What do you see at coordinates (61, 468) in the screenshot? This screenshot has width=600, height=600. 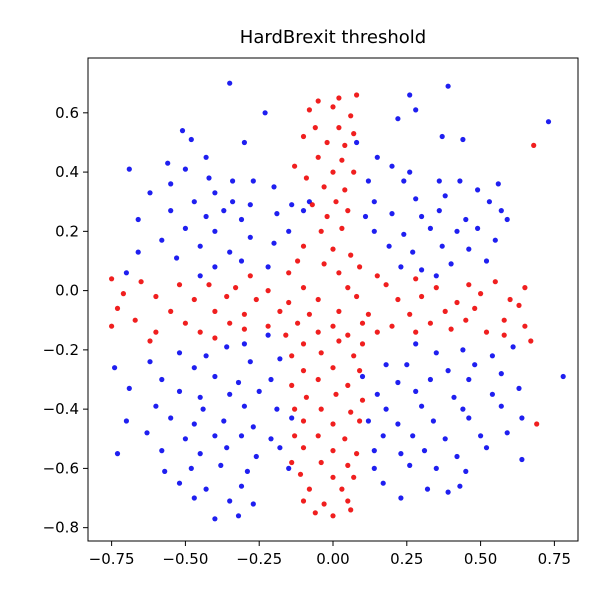 I see `y-tick-label: −0.6` at bounding box center [61, 468].